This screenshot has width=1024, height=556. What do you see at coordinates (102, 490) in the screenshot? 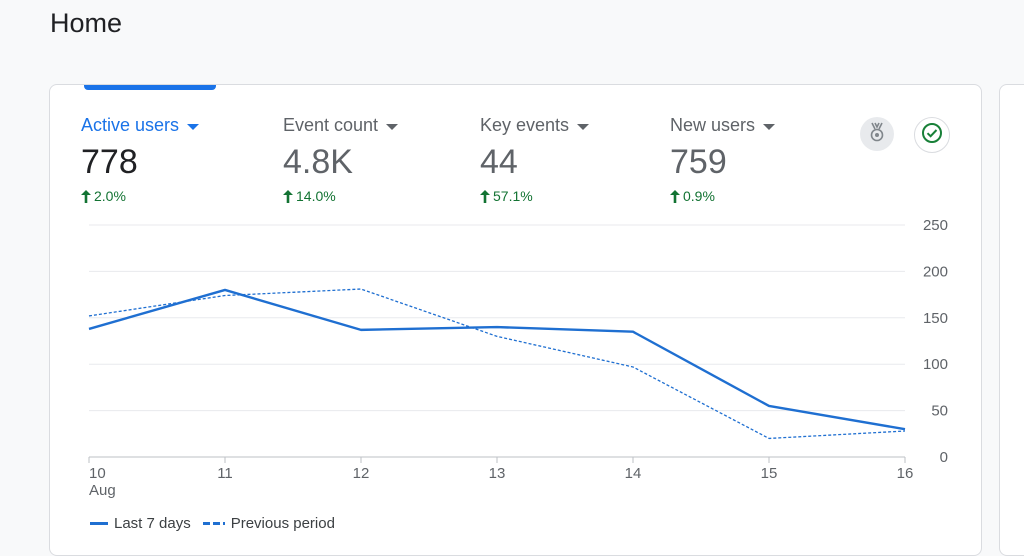
I see `x-tick-sublabel: Aug` at bounding box center [102, 490].